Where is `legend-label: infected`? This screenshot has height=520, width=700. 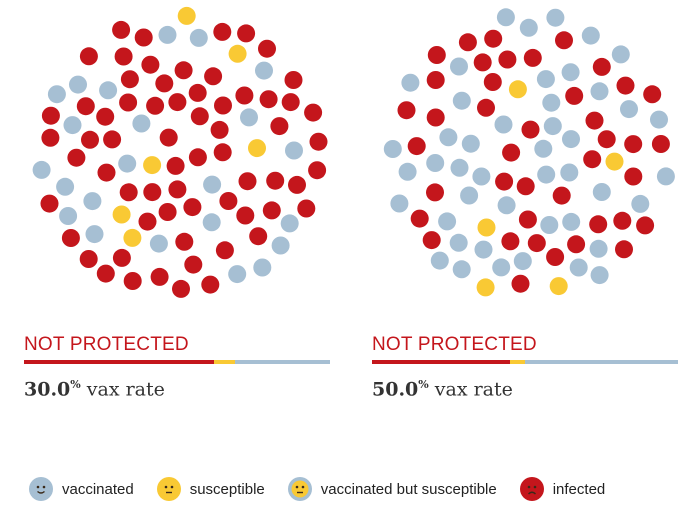 legend-label: infected is located at coordinates (579, 489).